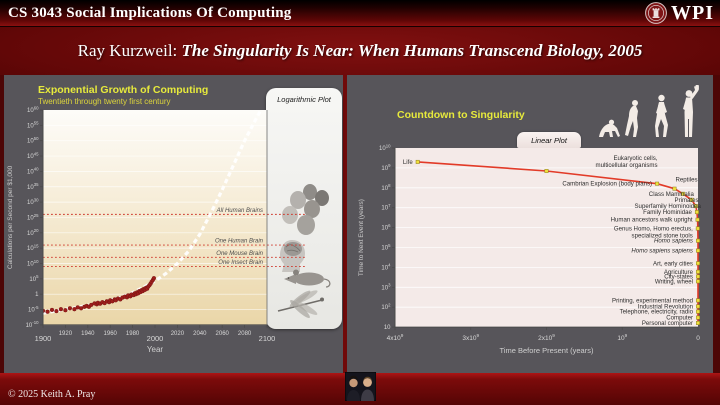 This screenshot has height=405, width=720. What do you see at coordinates (673, 263) in the screenshot?
I see `svg-text: Art, early cities` at bounding box center [673, 263].